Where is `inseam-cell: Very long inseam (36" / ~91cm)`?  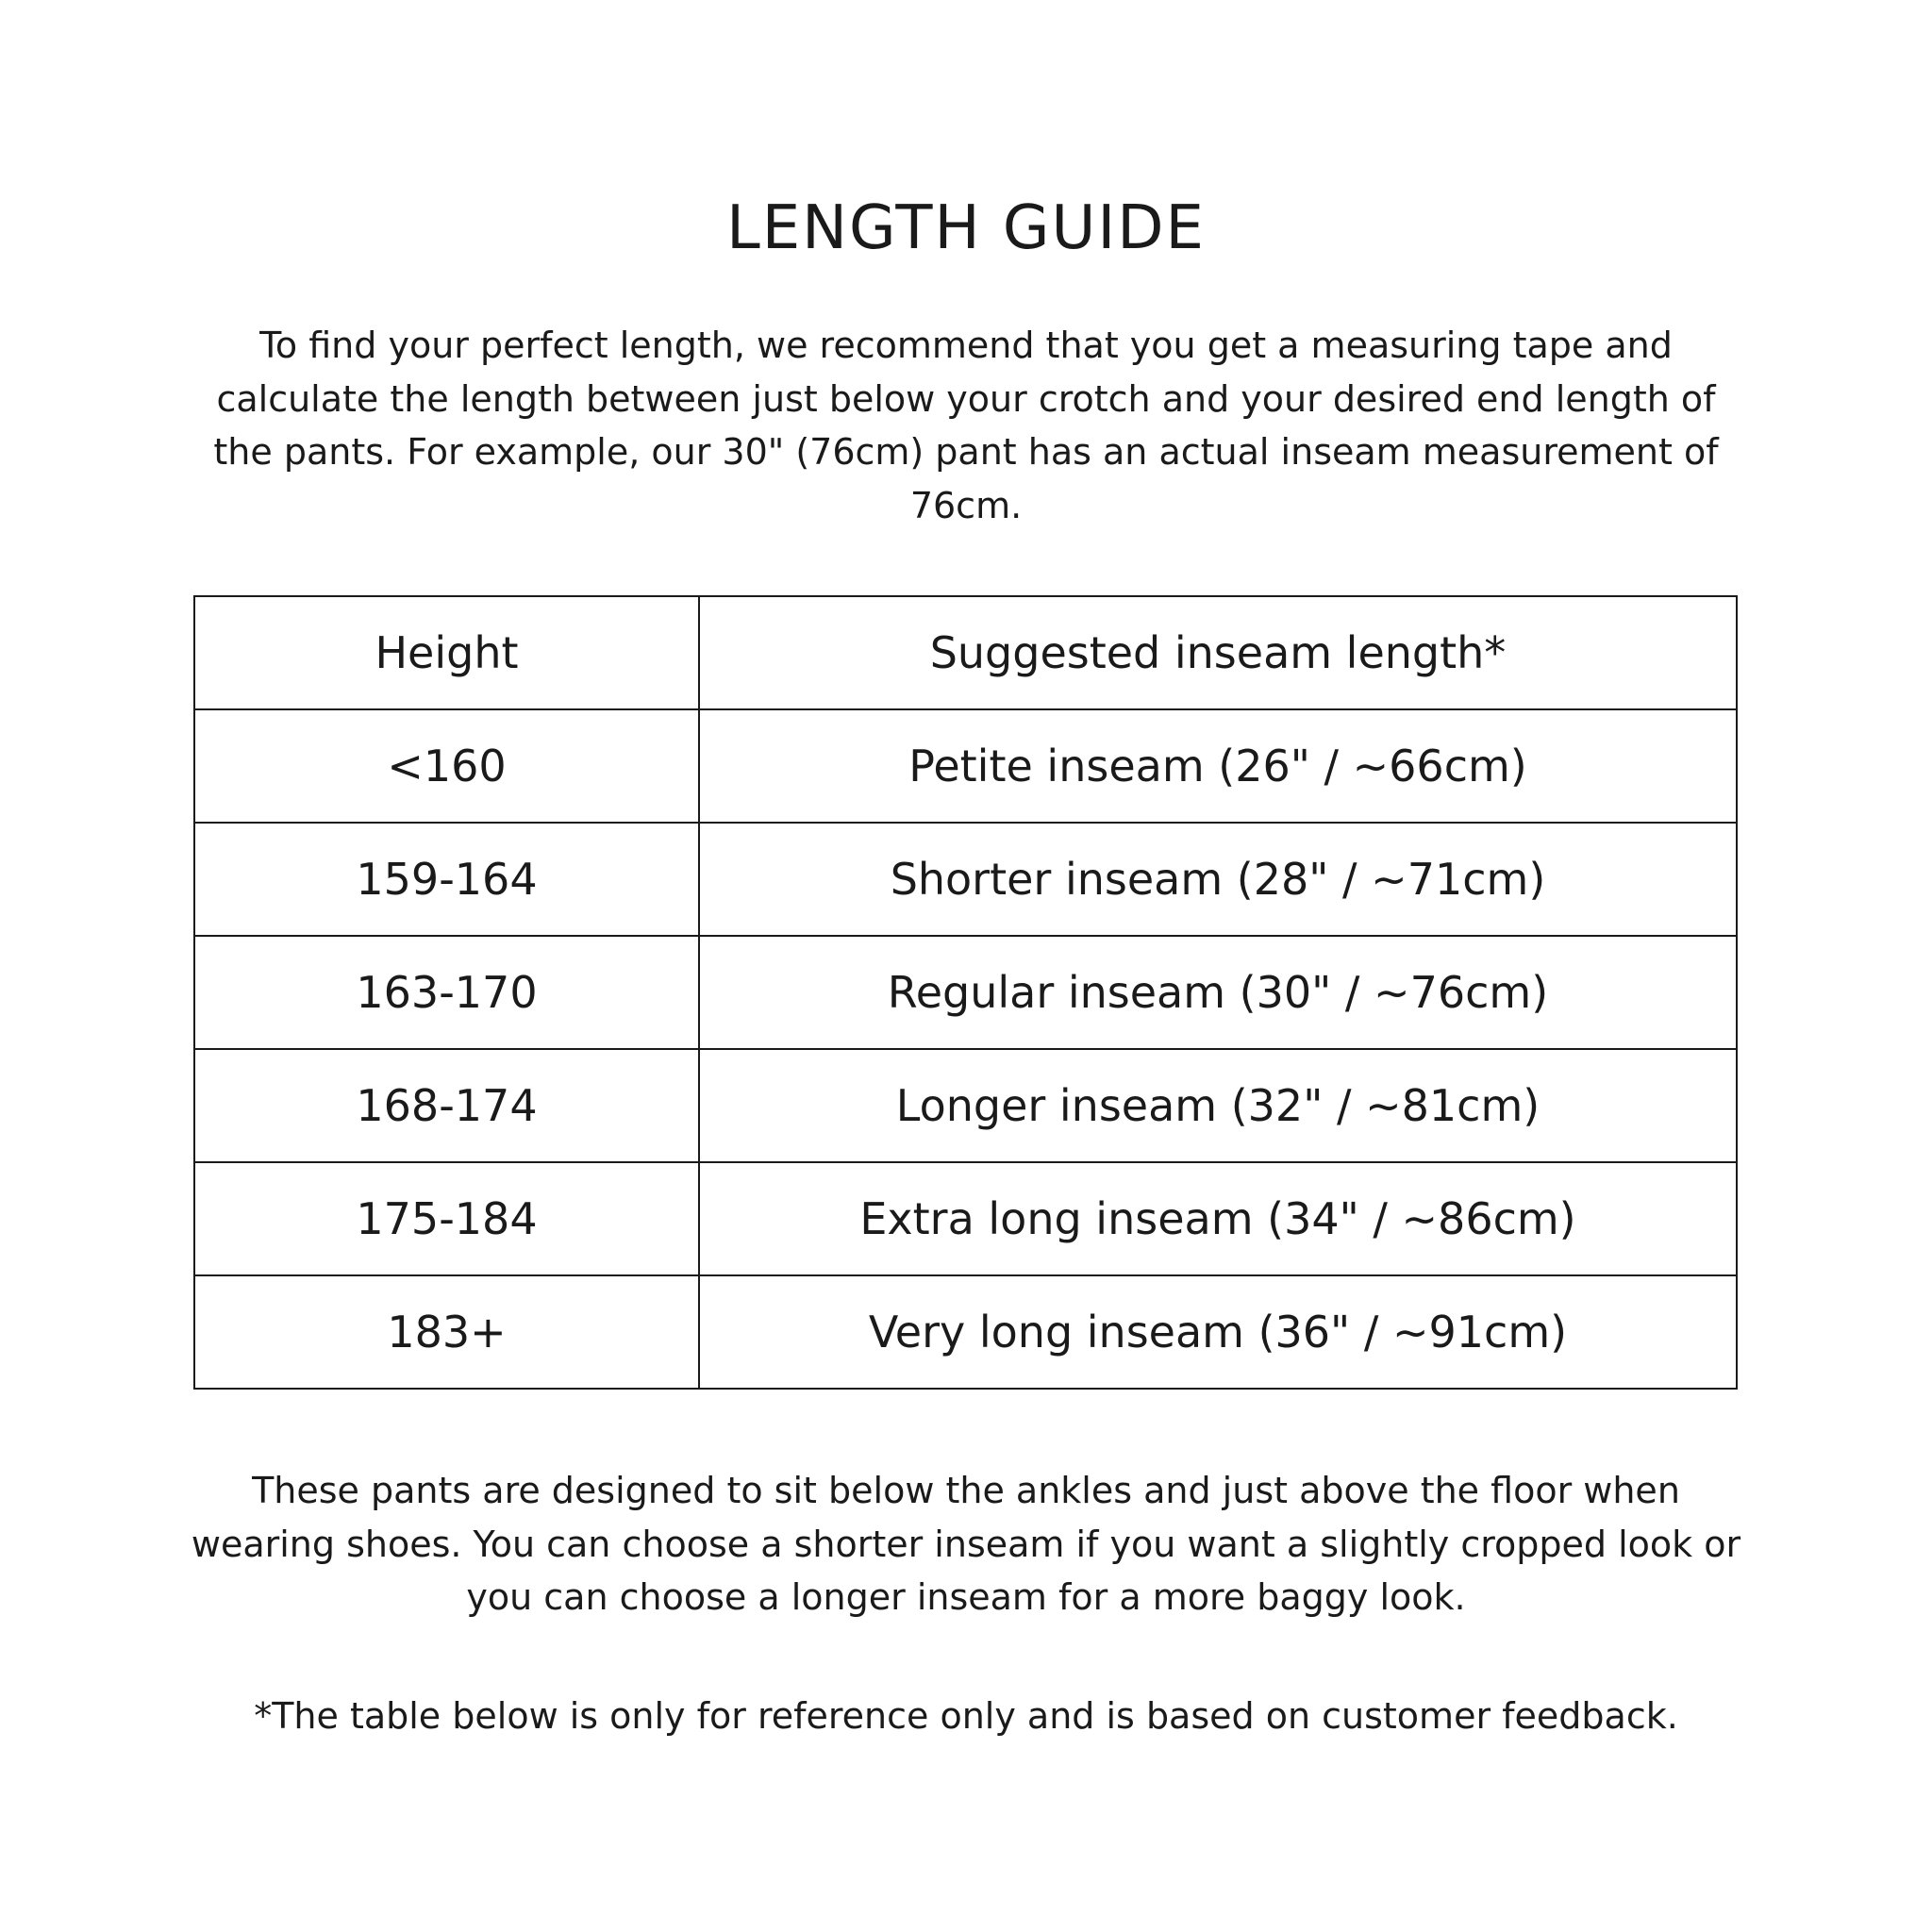 inseam-cell: Very long inseam (36" / ~91cm) is located at coordinates (1218, 1332).